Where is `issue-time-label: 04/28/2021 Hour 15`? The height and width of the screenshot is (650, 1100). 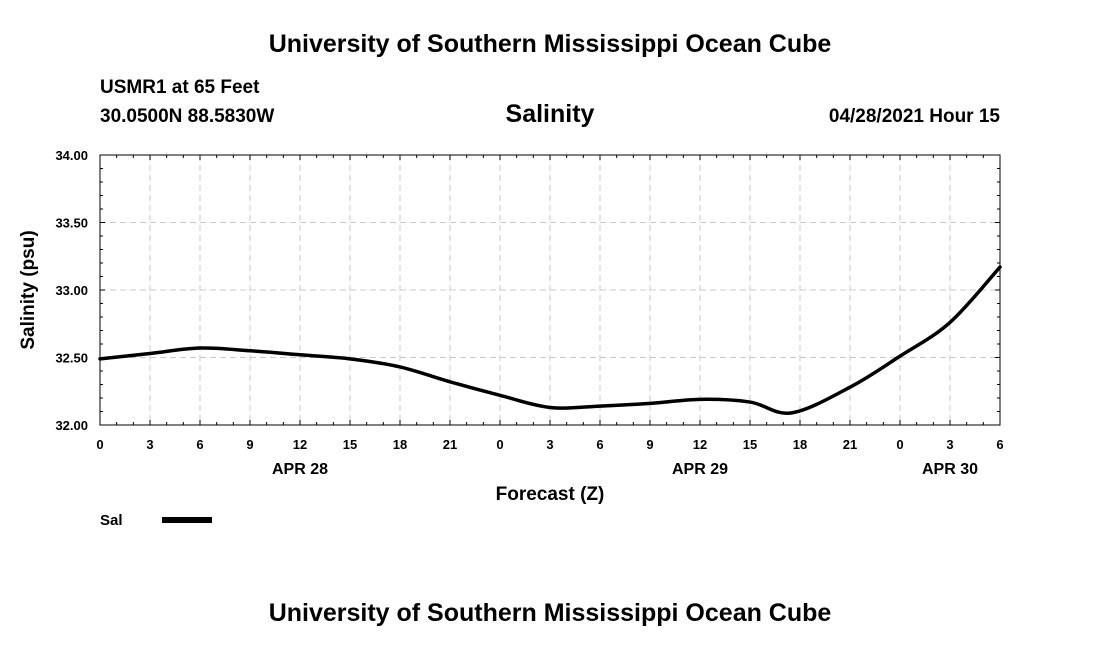 issue-time-label: 04/28/2021 Hour 15 is located at coordinates (914, 116).